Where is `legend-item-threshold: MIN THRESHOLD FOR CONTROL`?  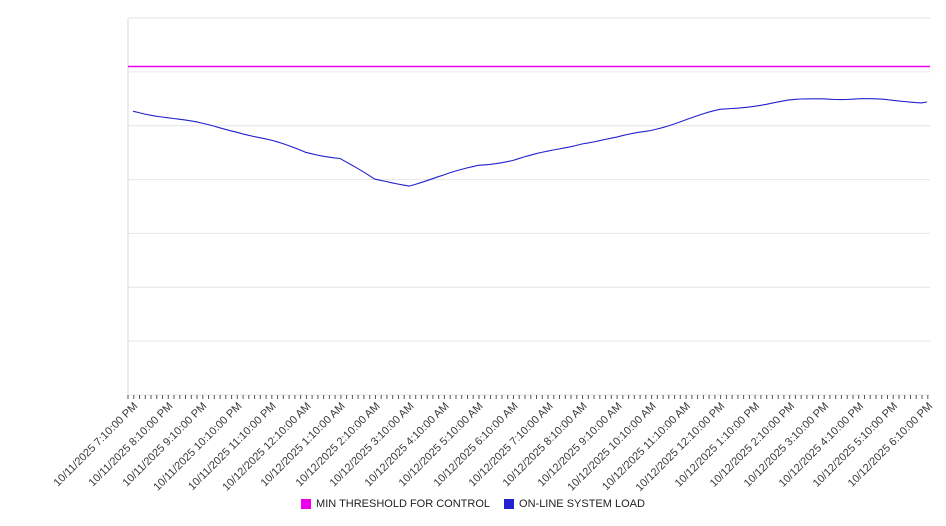 legend-item-threshold: MIN THRESHOLD FOR CONTROL is located at coordinates (395, 504).